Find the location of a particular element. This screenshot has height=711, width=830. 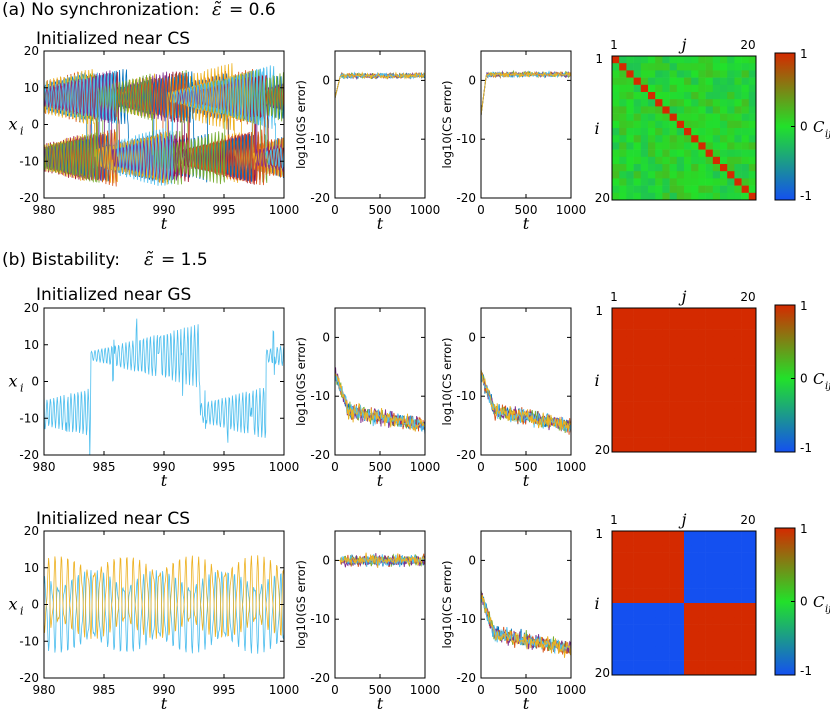

a-mat-colorbar-tick-label: 1 is located at coordinates (804, 54).